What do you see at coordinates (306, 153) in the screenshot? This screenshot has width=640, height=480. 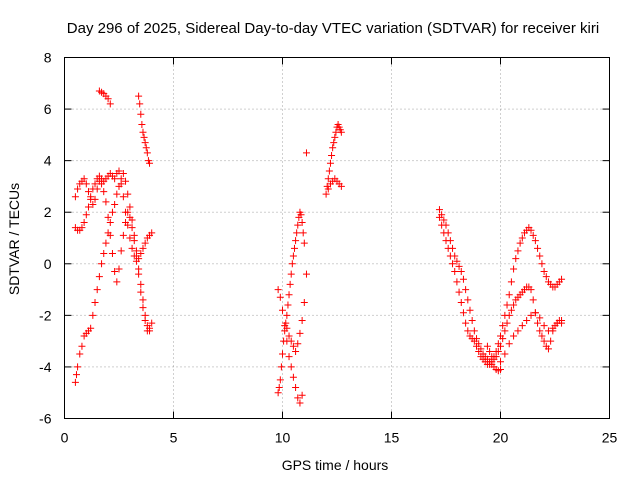 I see `series-arc-i` at bounding box center [306, 153].